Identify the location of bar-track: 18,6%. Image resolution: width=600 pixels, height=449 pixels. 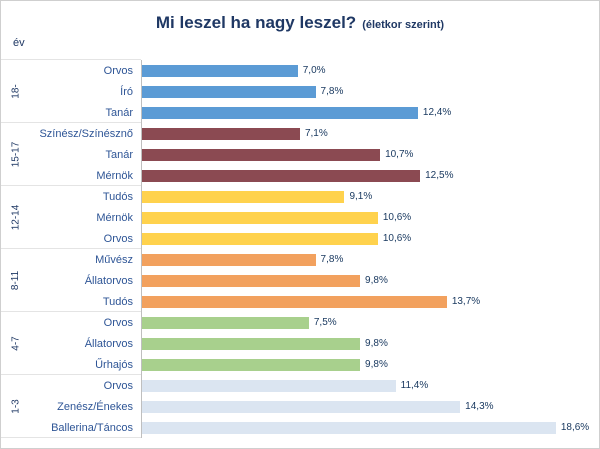
(370, 427).